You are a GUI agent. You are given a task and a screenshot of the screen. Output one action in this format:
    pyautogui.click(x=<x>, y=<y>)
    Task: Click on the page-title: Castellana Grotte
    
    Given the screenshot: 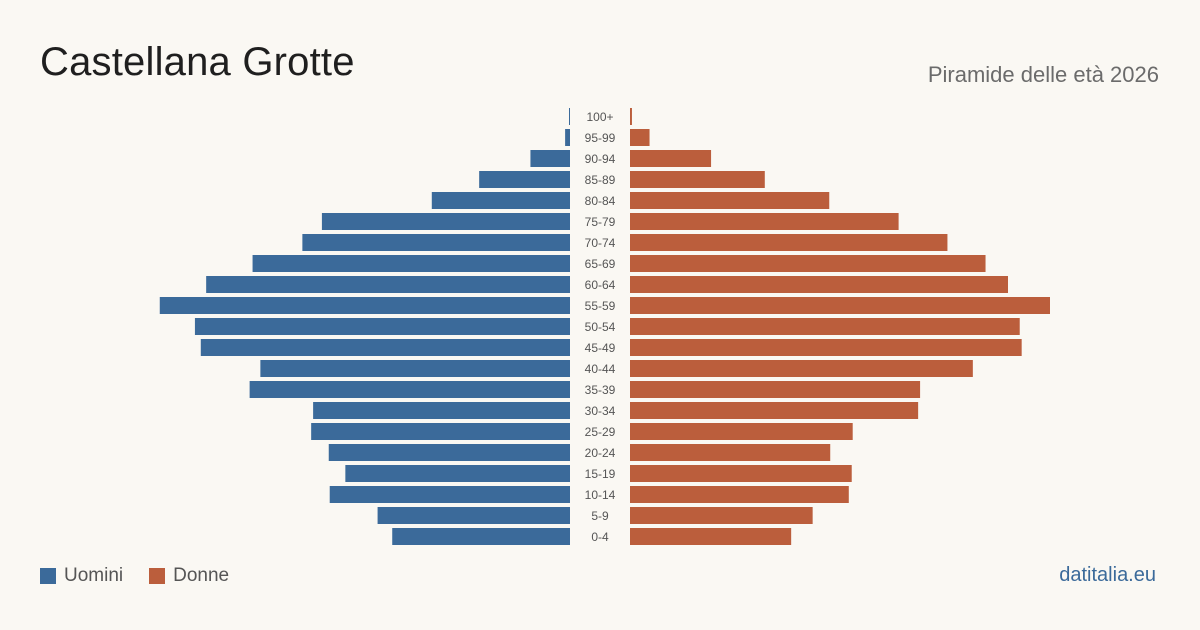 What is the action you would take?
    pyautogui.click(x=197, y=62)
    